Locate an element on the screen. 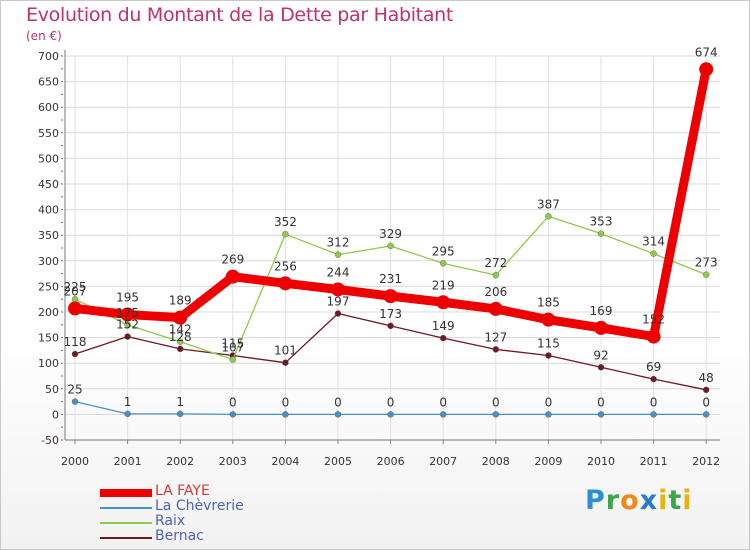 This screenshot has width=750, height=550. data-label: 219 is located at coordinates (443, 285).